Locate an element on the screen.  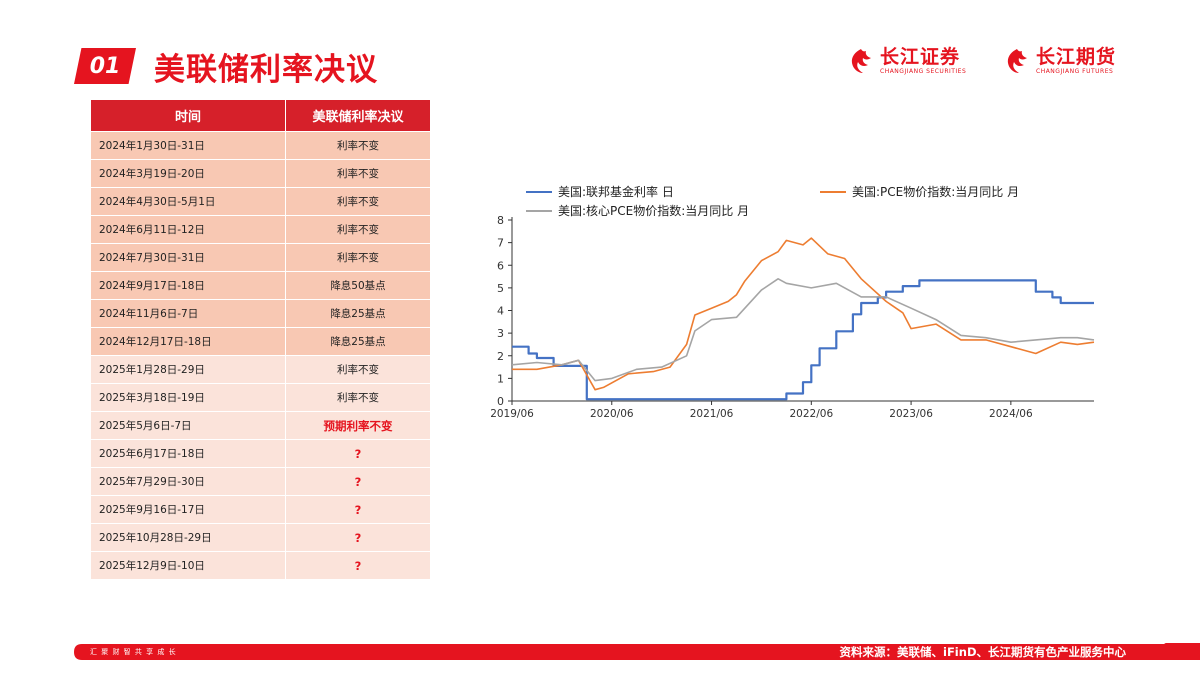
y-tick-label: 2 is located at coordinates (500, 356).